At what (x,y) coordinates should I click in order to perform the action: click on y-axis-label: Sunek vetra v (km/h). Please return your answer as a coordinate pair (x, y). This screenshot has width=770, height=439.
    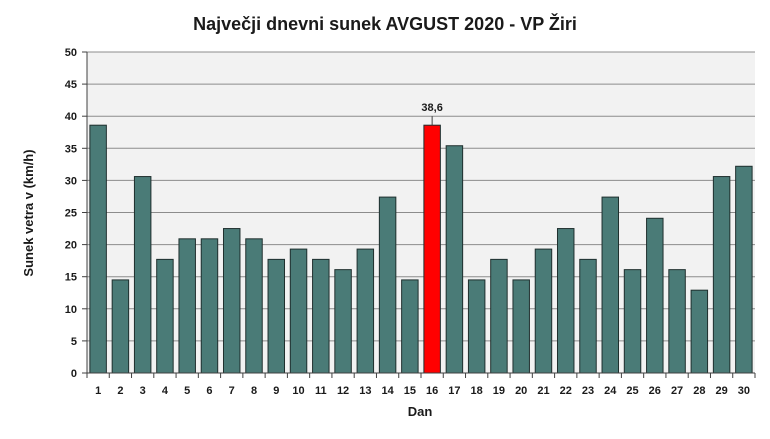
    Looking at the image, I should click on (28, 212).